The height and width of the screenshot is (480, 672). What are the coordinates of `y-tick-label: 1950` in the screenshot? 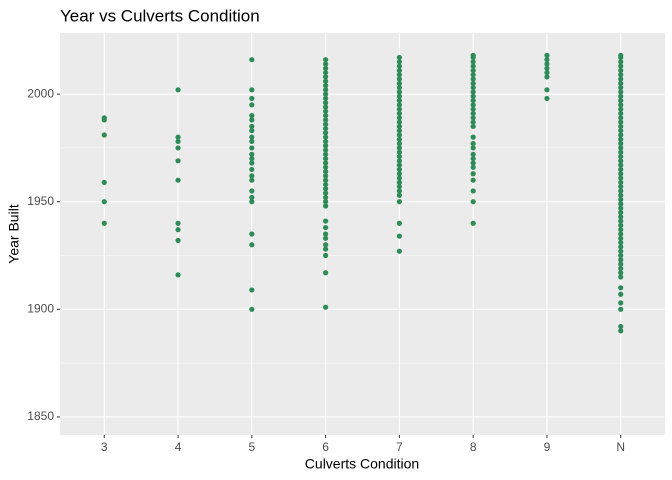 It's located at (40, 201).